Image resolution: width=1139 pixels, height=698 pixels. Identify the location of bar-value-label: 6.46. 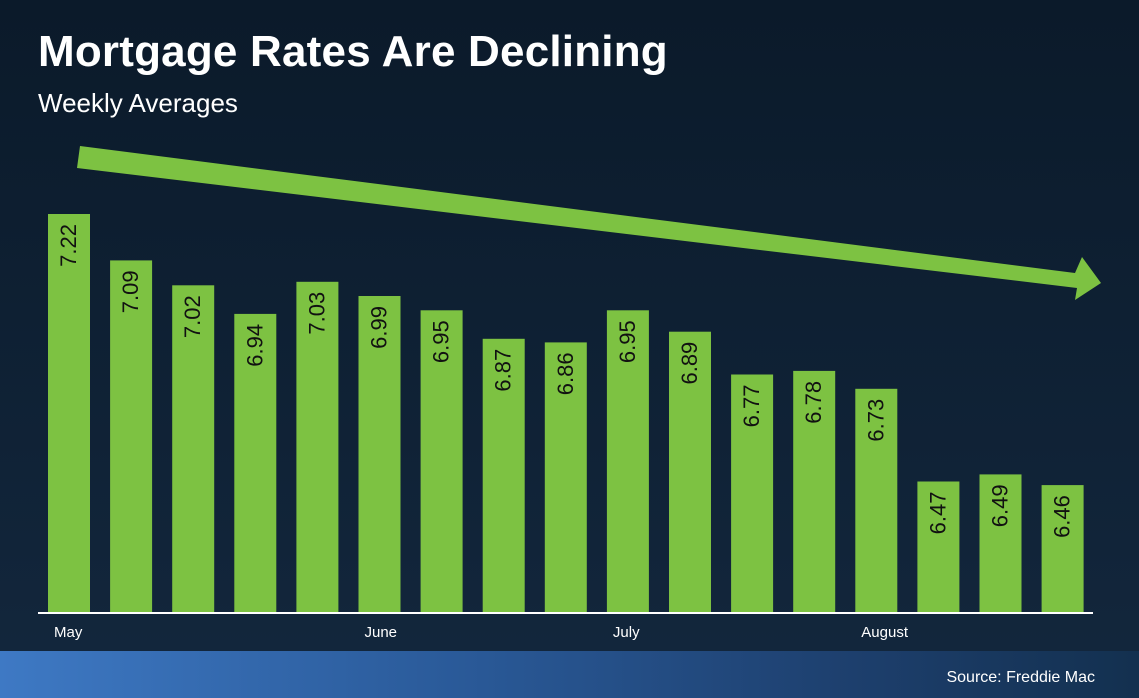
(1062, 516).